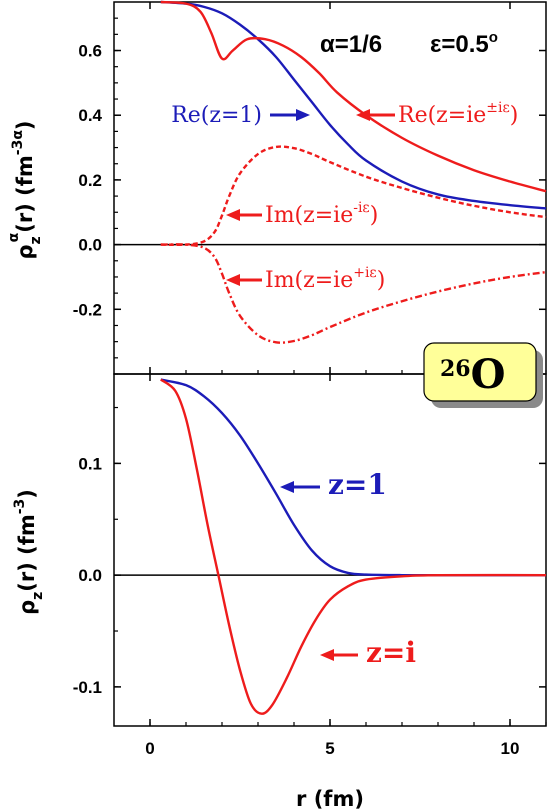 The height and width of the screenshot is (812, 548). What do you see at coordinates (391, 652) in the screenshot?
I see `series-annotation: z=i` at bounding box center [391, 652].